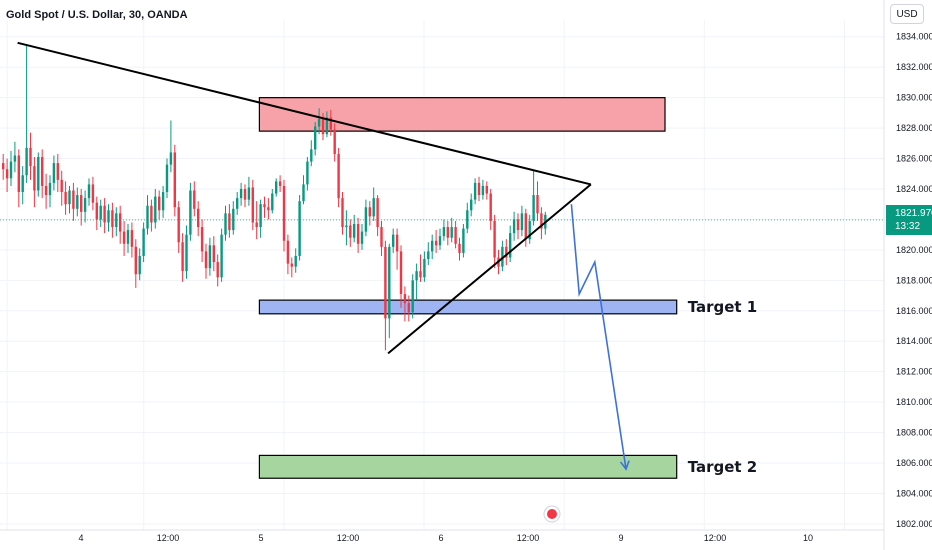 The height and width of the screenshot is (550, 932). What do you see at coordinates (914, 250) in the screenshot?
I see `y-tick-label: 1820.000` at bounding box center [914, 250].